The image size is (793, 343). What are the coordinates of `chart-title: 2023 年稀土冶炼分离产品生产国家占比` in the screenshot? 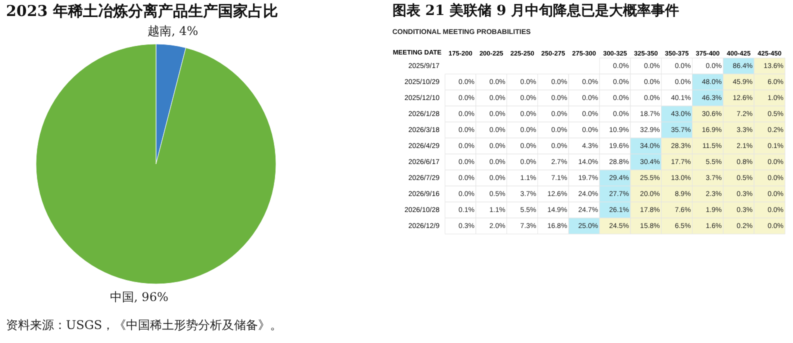 It's located at (142, 11).